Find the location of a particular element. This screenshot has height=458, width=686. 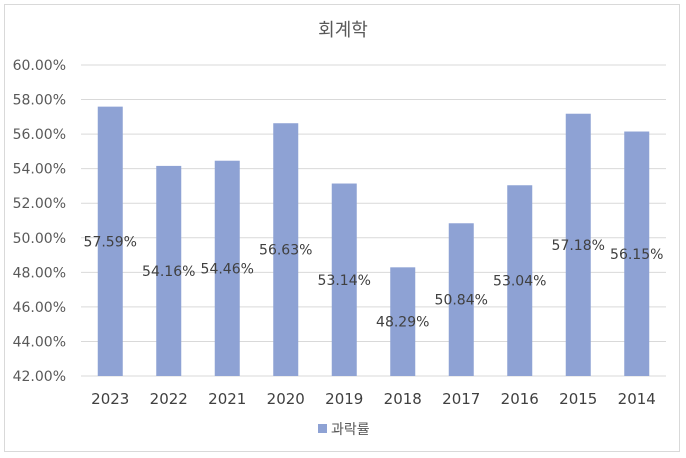

bar-2023 is located at coordinates (110, 241).